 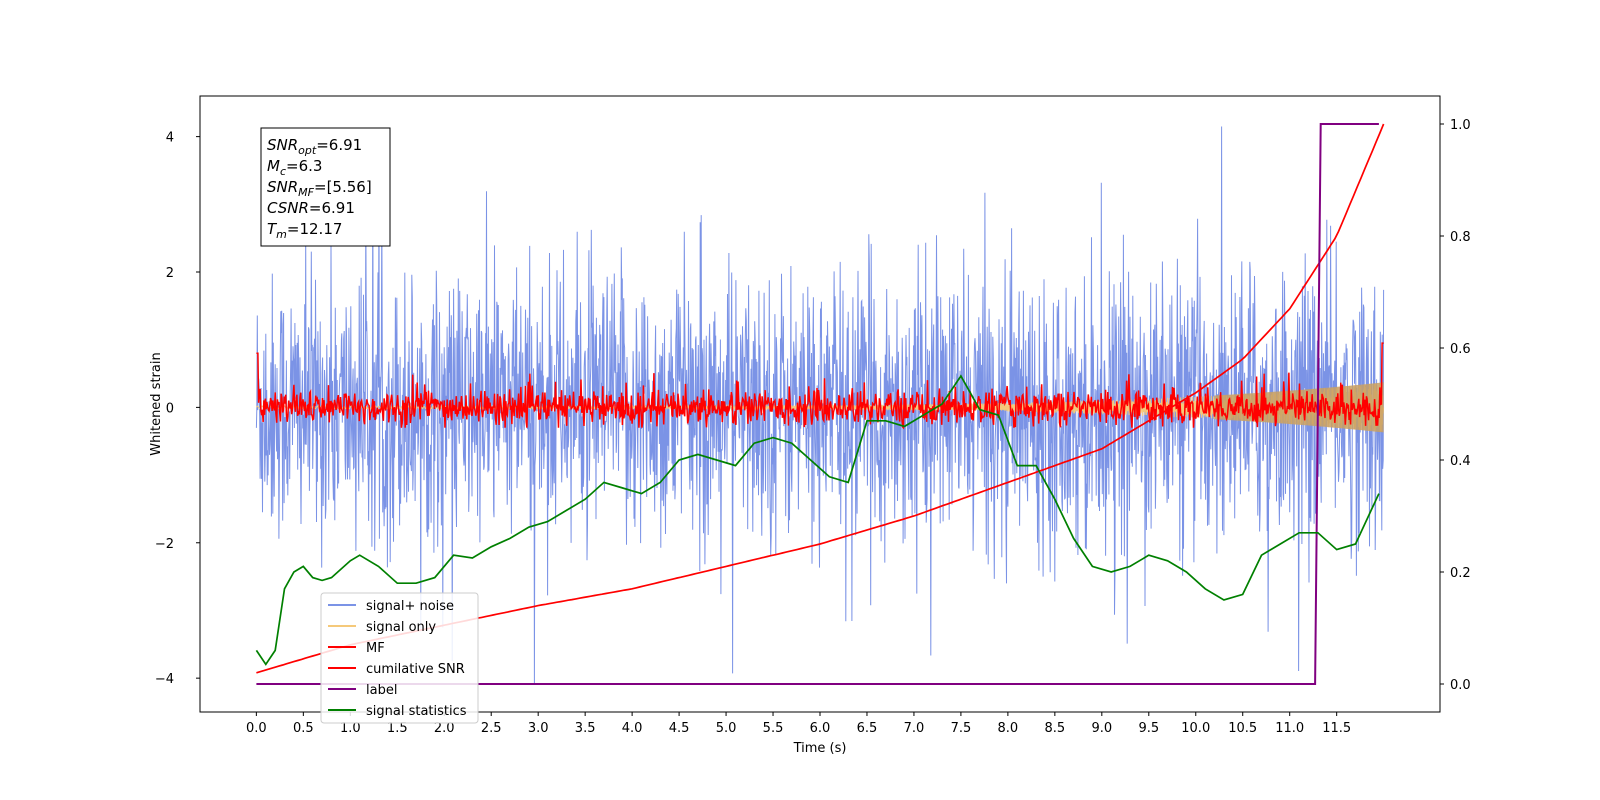 I want to click on x-axis-title: Time (s), so click(x=820, y=748).